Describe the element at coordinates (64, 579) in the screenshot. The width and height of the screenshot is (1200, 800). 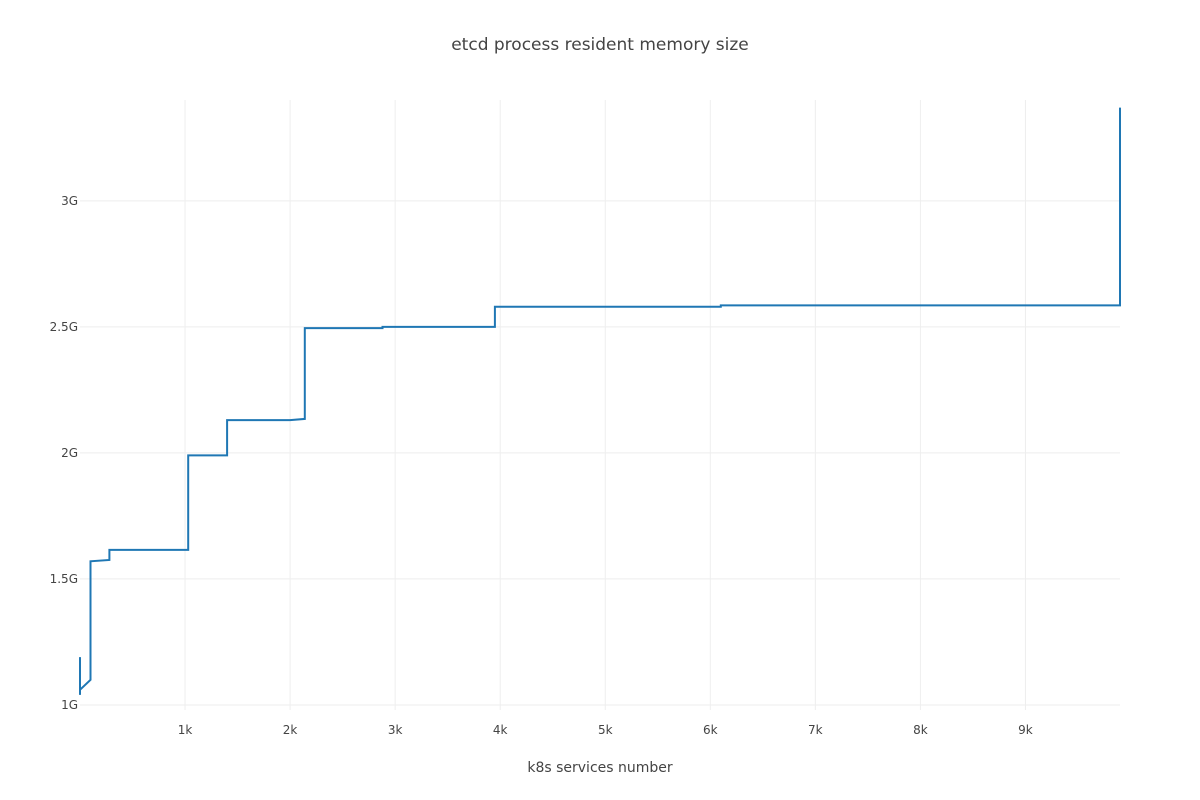
I see `y-tick-label: 1.5G` at that location.